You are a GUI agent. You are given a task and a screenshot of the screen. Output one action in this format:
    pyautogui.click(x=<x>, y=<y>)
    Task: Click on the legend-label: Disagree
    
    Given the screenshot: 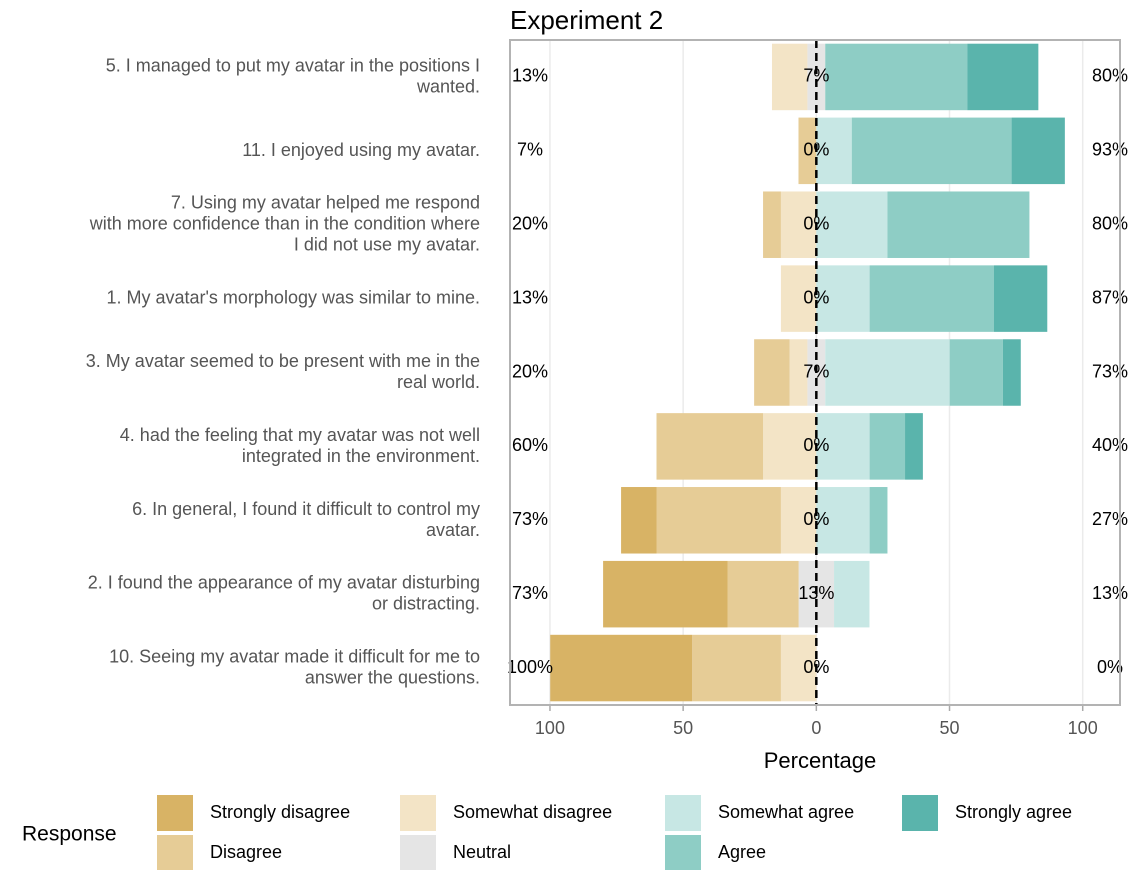 What is the action you would take?
    pyautogui.click(x=246, y=852)
    